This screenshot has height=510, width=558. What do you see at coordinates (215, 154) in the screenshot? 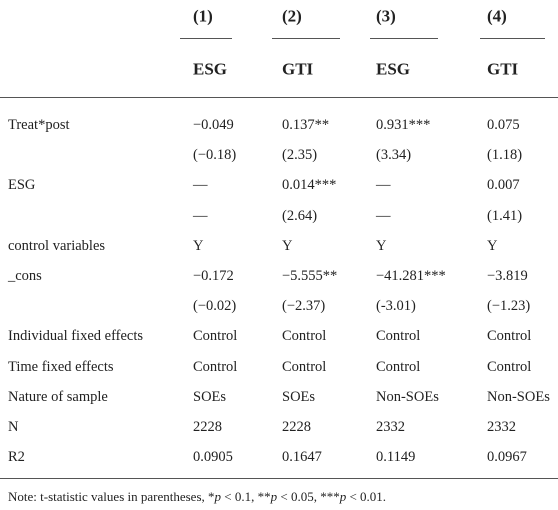
I see `cell: (−0.18)` at bounding box center [215, 154].